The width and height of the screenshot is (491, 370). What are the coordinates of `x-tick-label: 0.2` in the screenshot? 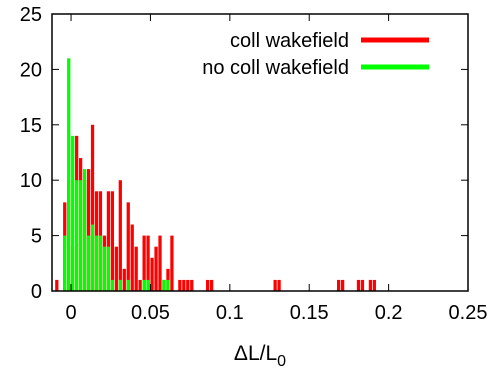 It's located at (389, 313).